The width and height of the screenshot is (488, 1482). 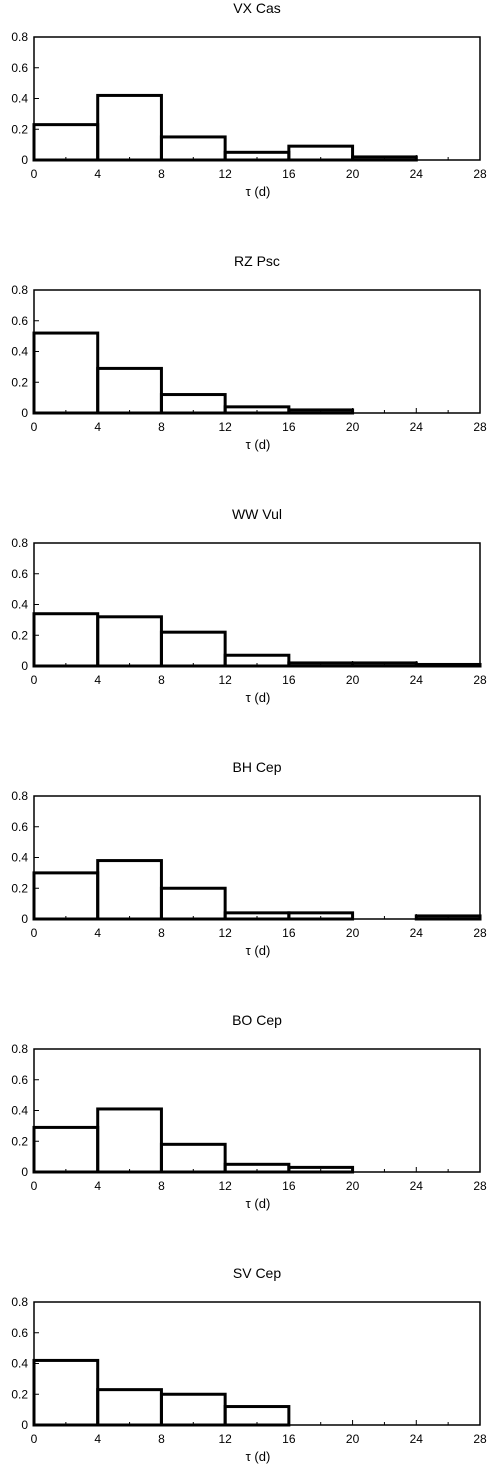 I want to click on histogram-panel: SV Cep 0 0.2 0.4 0.6 0.8 0 4 8 12 16 20 24 28 τ (d), so click(x=249, y=1364).